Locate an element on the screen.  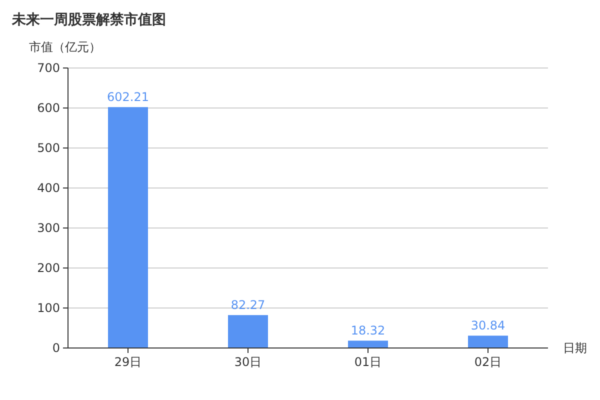
x-tick-label: 02日 is located at coordinates (488, 362).